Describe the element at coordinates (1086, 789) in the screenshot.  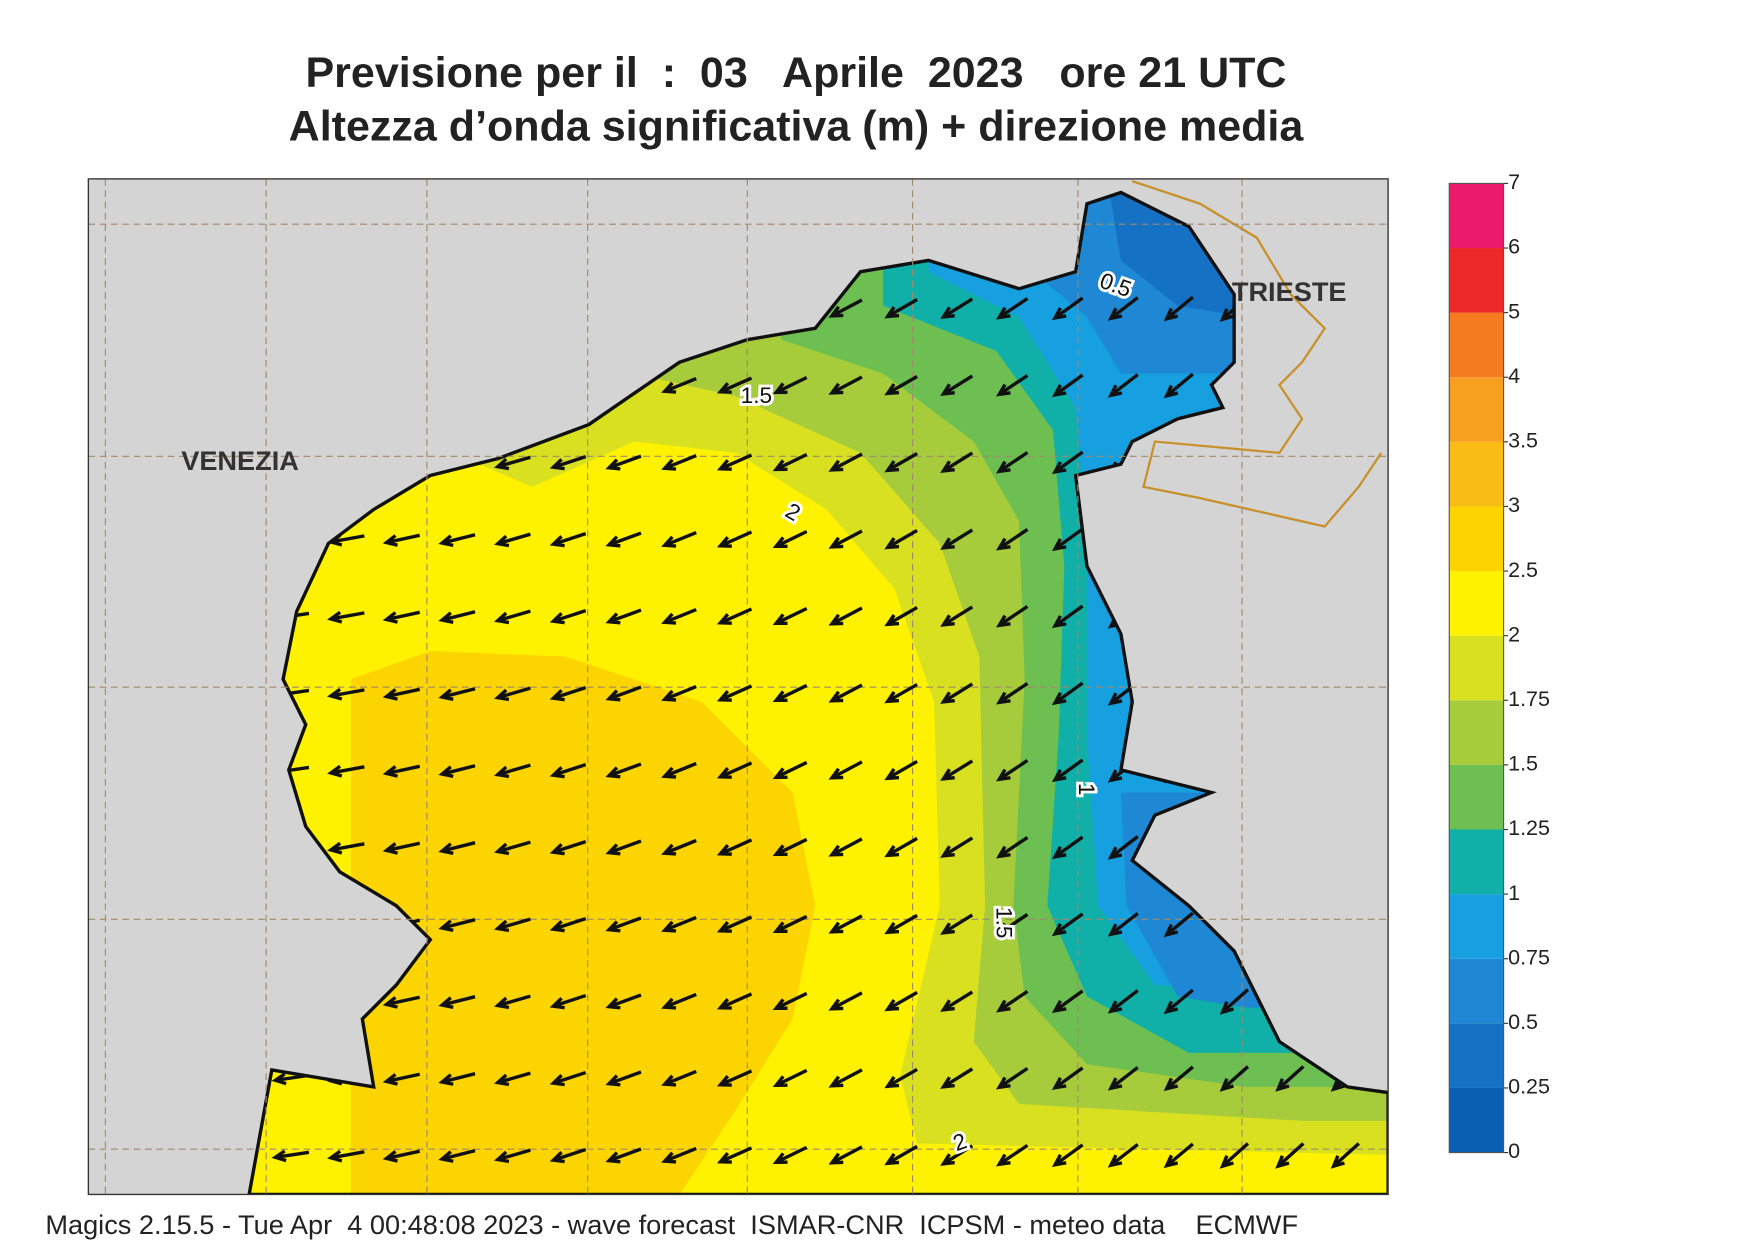
I see `contour-label: 1` at that location.